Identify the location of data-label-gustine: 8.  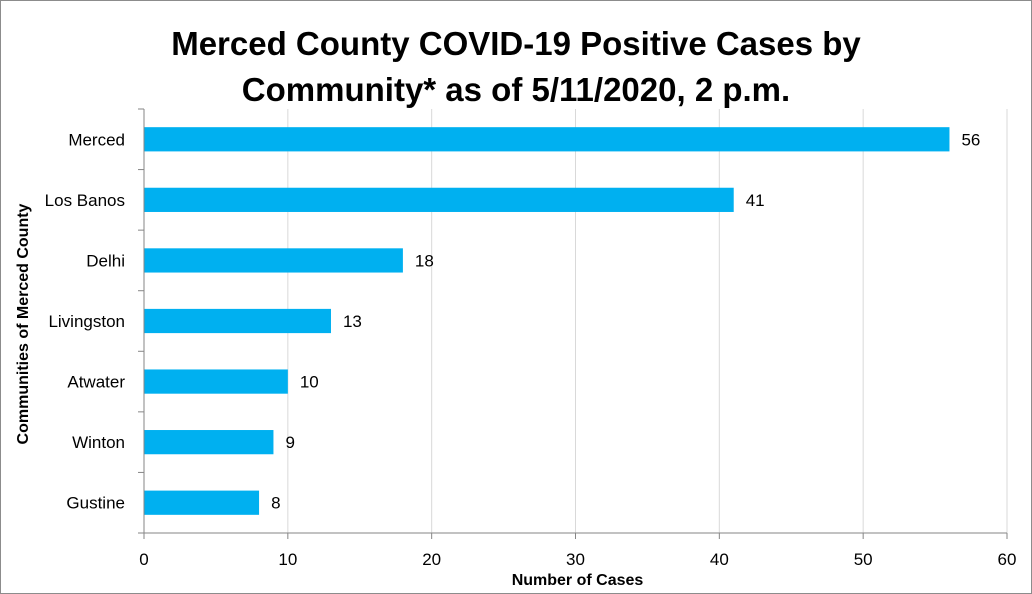
(275, 503).